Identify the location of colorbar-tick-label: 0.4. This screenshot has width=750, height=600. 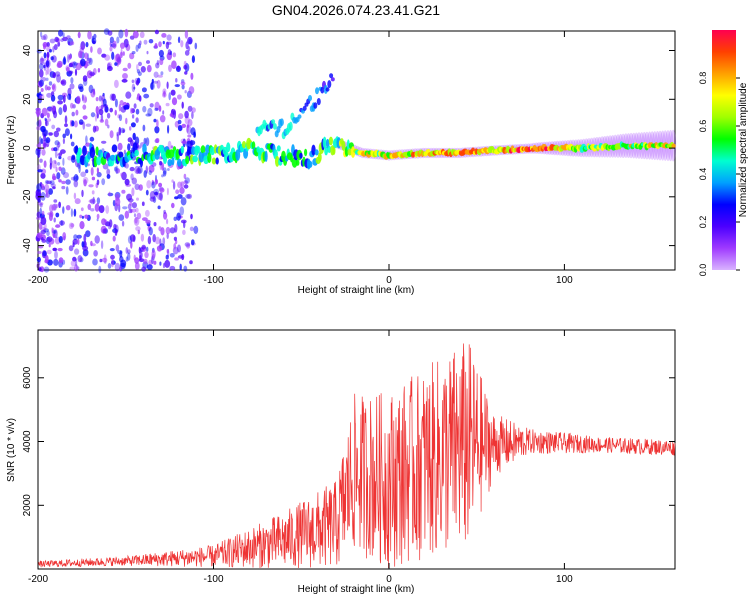
(703, 174).